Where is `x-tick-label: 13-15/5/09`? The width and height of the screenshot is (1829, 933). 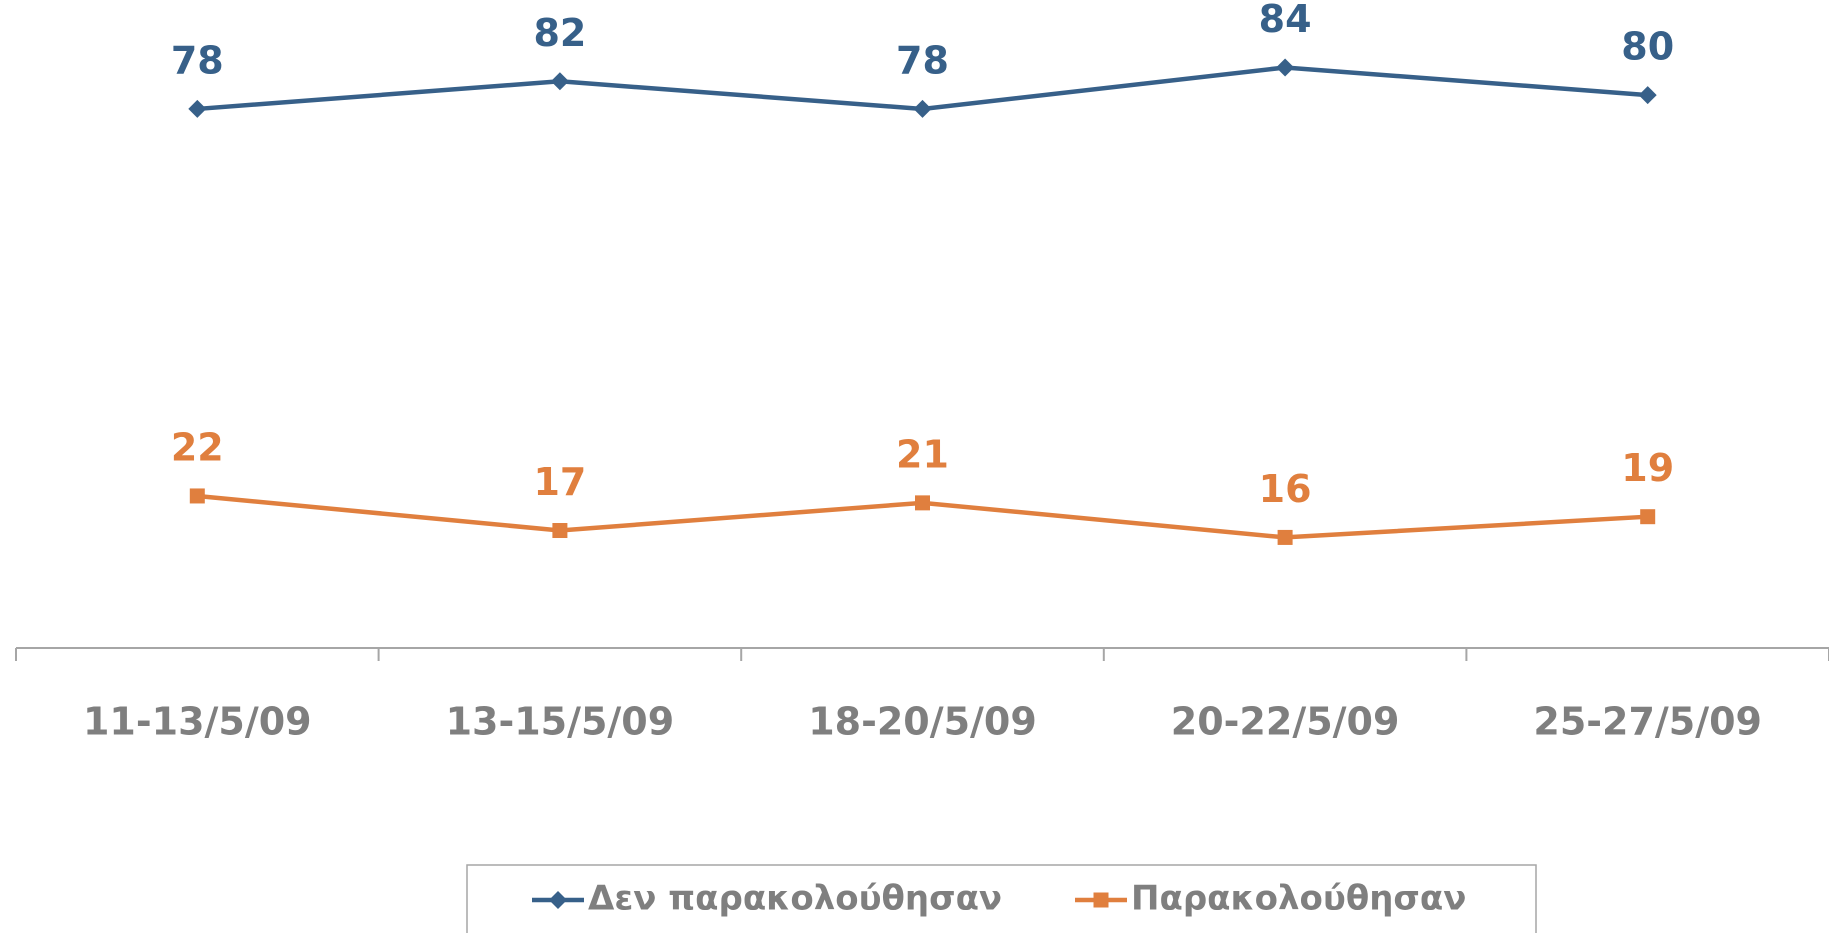 x-tick-label: 13-15/5/09 is located at coordinates (560, 722).